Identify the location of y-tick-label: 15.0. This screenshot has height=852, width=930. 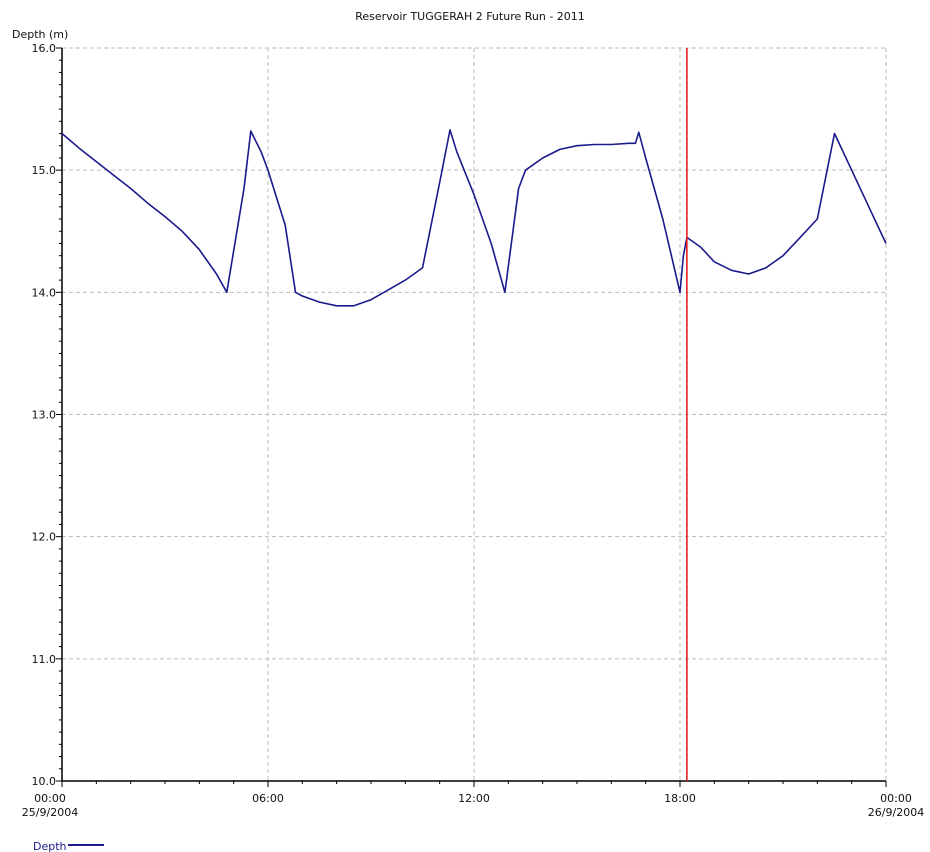
(44, 170).